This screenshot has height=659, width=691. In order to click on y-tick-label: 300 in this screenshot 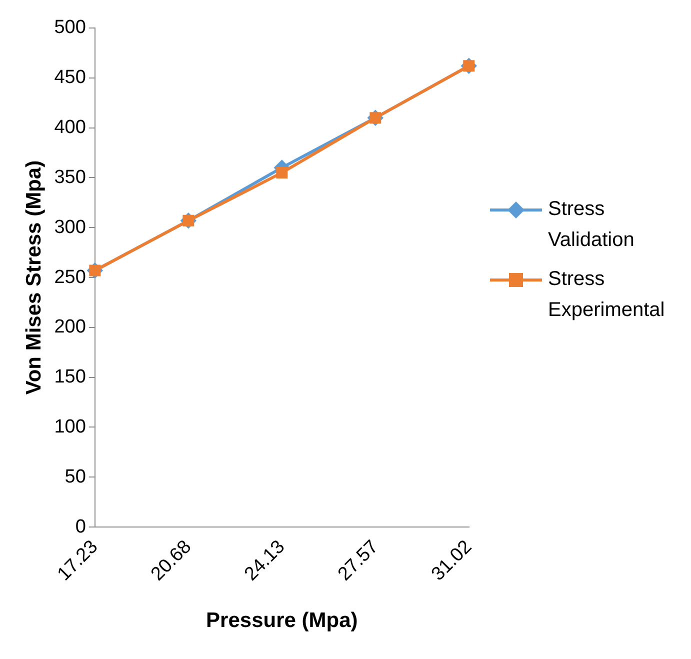, I will do `click(70, 227)`.